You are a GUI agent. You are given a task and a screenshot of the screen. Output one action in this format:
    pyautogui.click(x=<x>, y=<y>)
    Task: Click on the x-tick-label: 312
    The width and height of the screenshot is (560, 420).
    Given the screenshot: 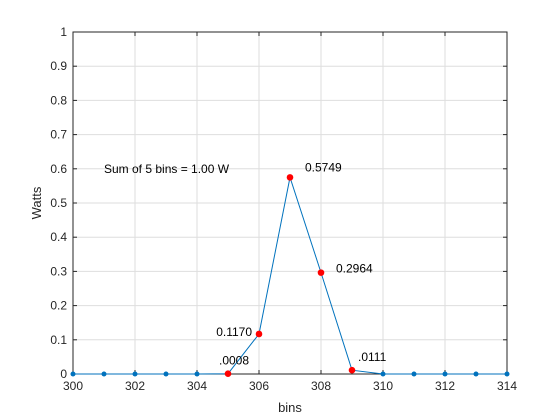 What is the action you would take?
    pyautogui.click(x=445, y=386)
    